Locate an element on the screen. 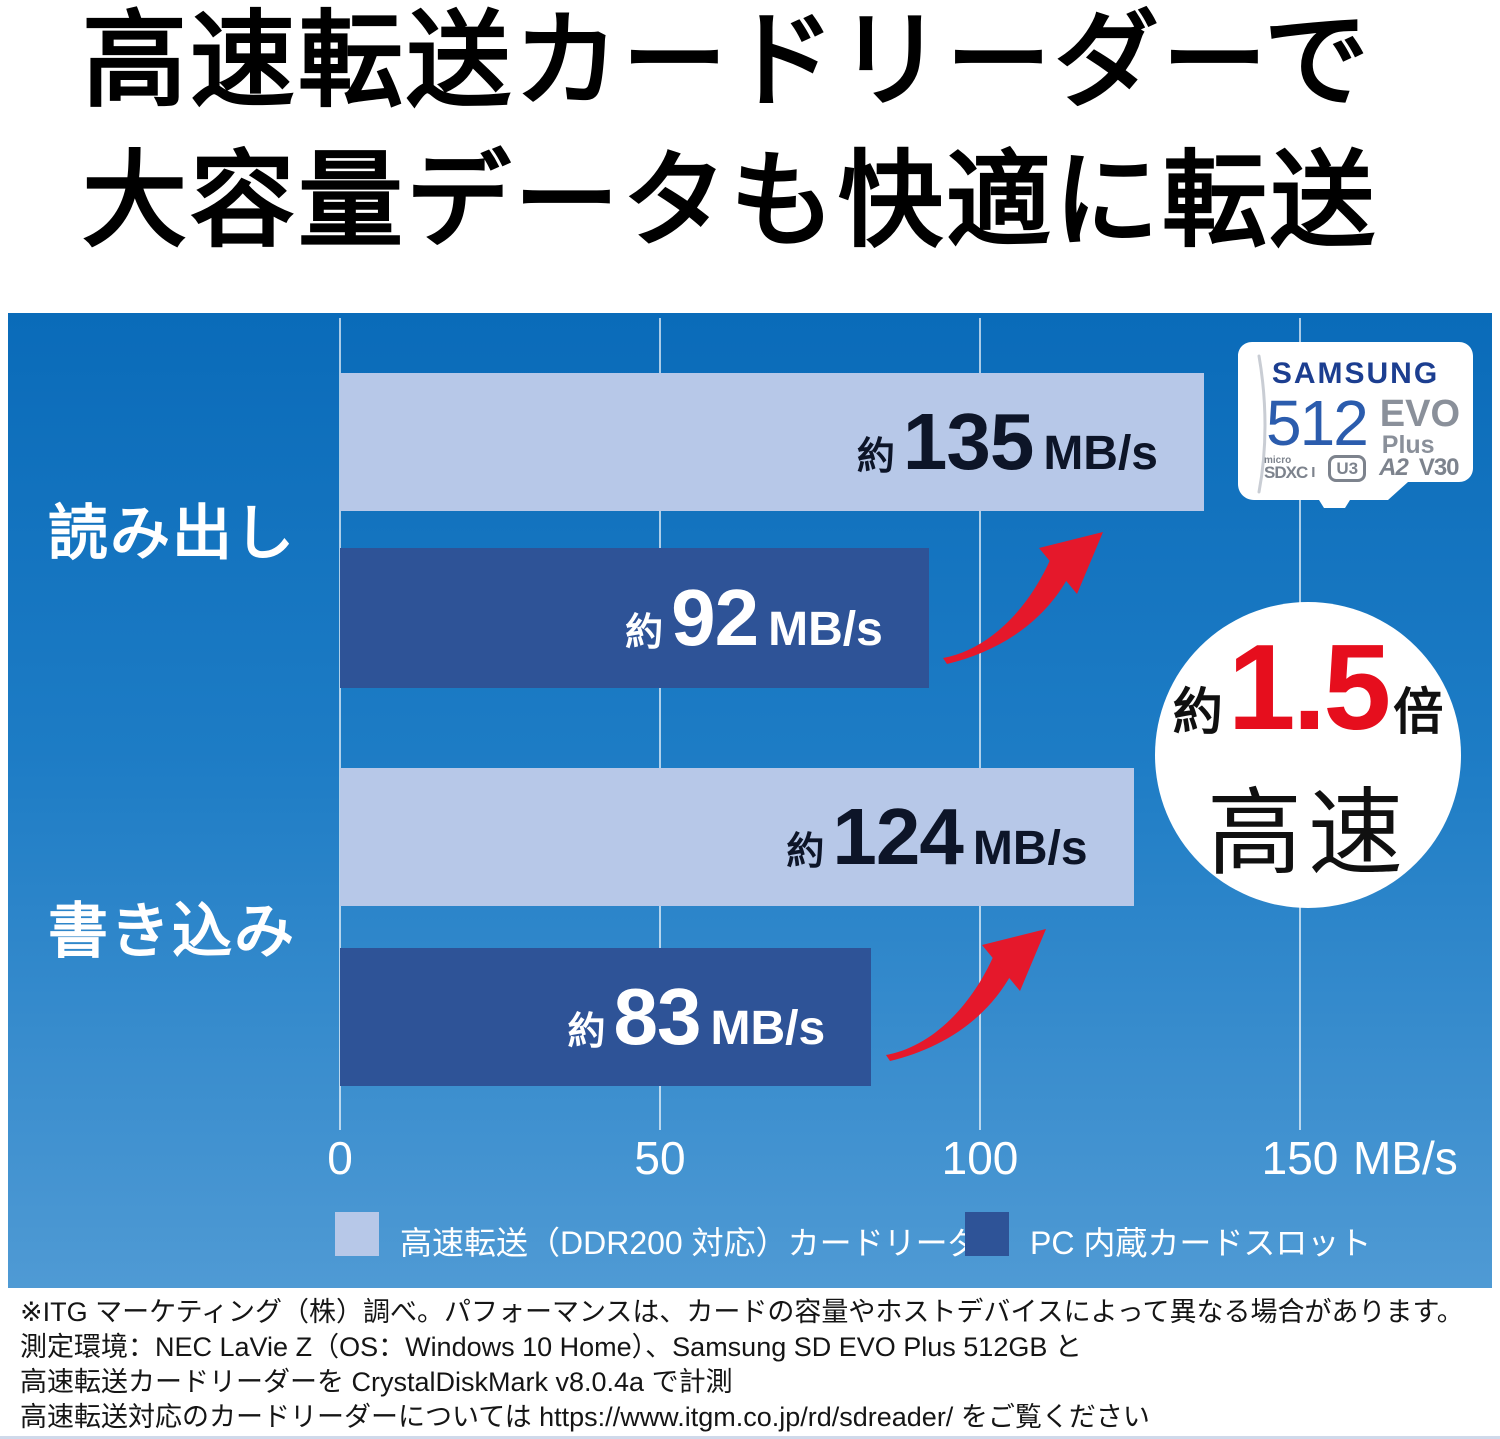 This screenshot has height=1439, width=1500. microsd-card-image: SAMSUNG 512 EVO Plus micro SDXC I U3 A2 is located at coordinates (1355, 426).